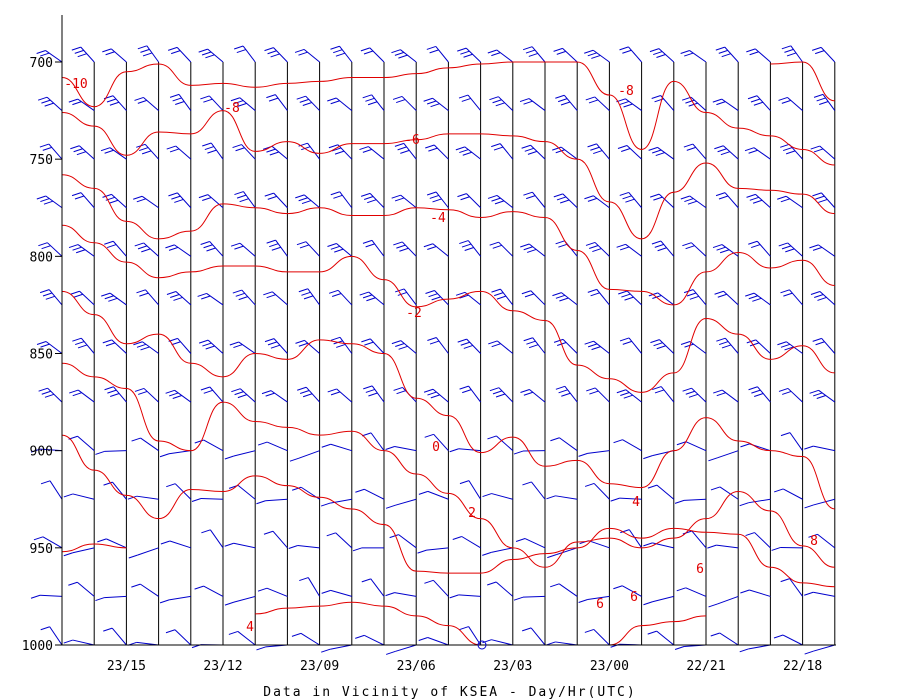 This screenshot has height=700, width=900. Describe the element at coordinates (482, 645) in the screenshot. I see `station-marker` at that location.